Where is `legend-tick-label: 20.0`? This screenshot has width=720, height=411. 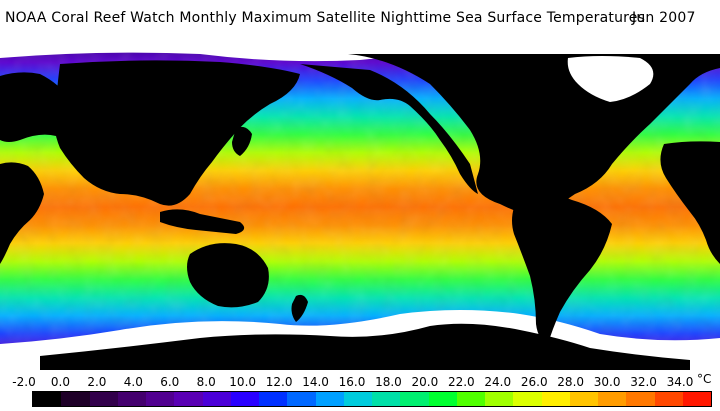 legend-tick-label: 20.0 is located at coordinates (425, 382).